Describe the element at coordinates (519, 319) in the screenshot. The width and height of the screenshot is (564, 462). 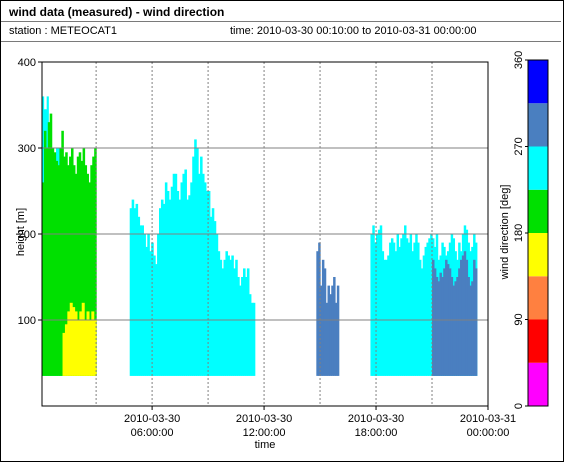
I see `colorbar-tick-label: 90` at that location.